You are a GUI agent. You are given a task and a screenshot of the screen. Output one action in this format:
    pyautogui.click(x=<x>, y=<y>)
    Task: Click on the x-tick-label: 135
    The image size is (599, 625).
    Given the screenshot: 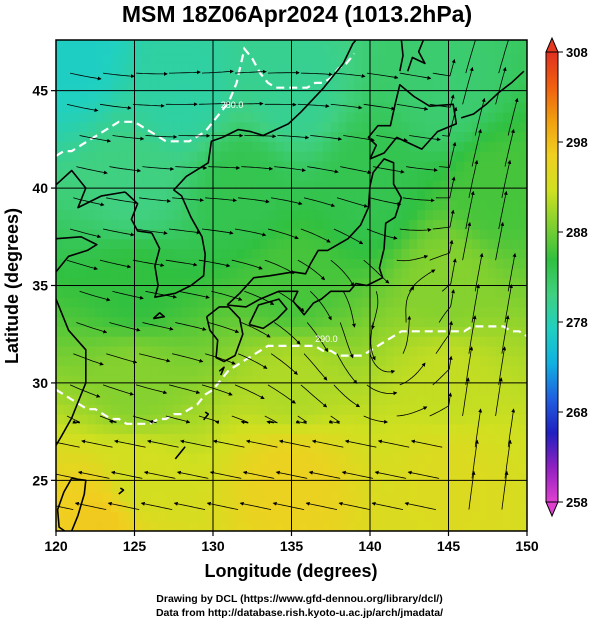 What is the action you would take?
    pyautogui.click(x=292, y=546)
    